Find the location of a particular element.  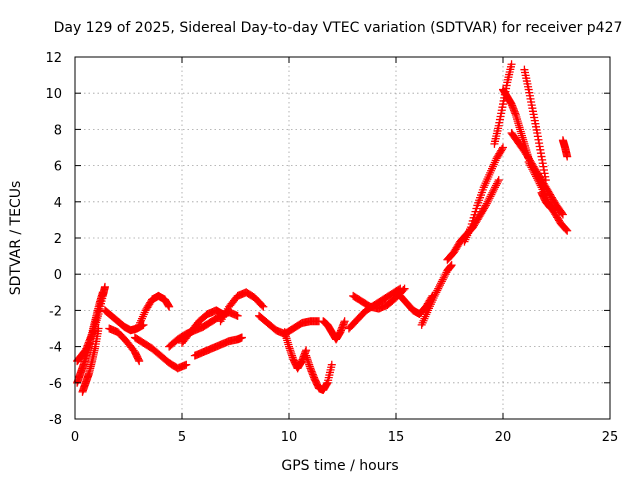

y-tick-label: 4 is located at coordinates (58, 203).